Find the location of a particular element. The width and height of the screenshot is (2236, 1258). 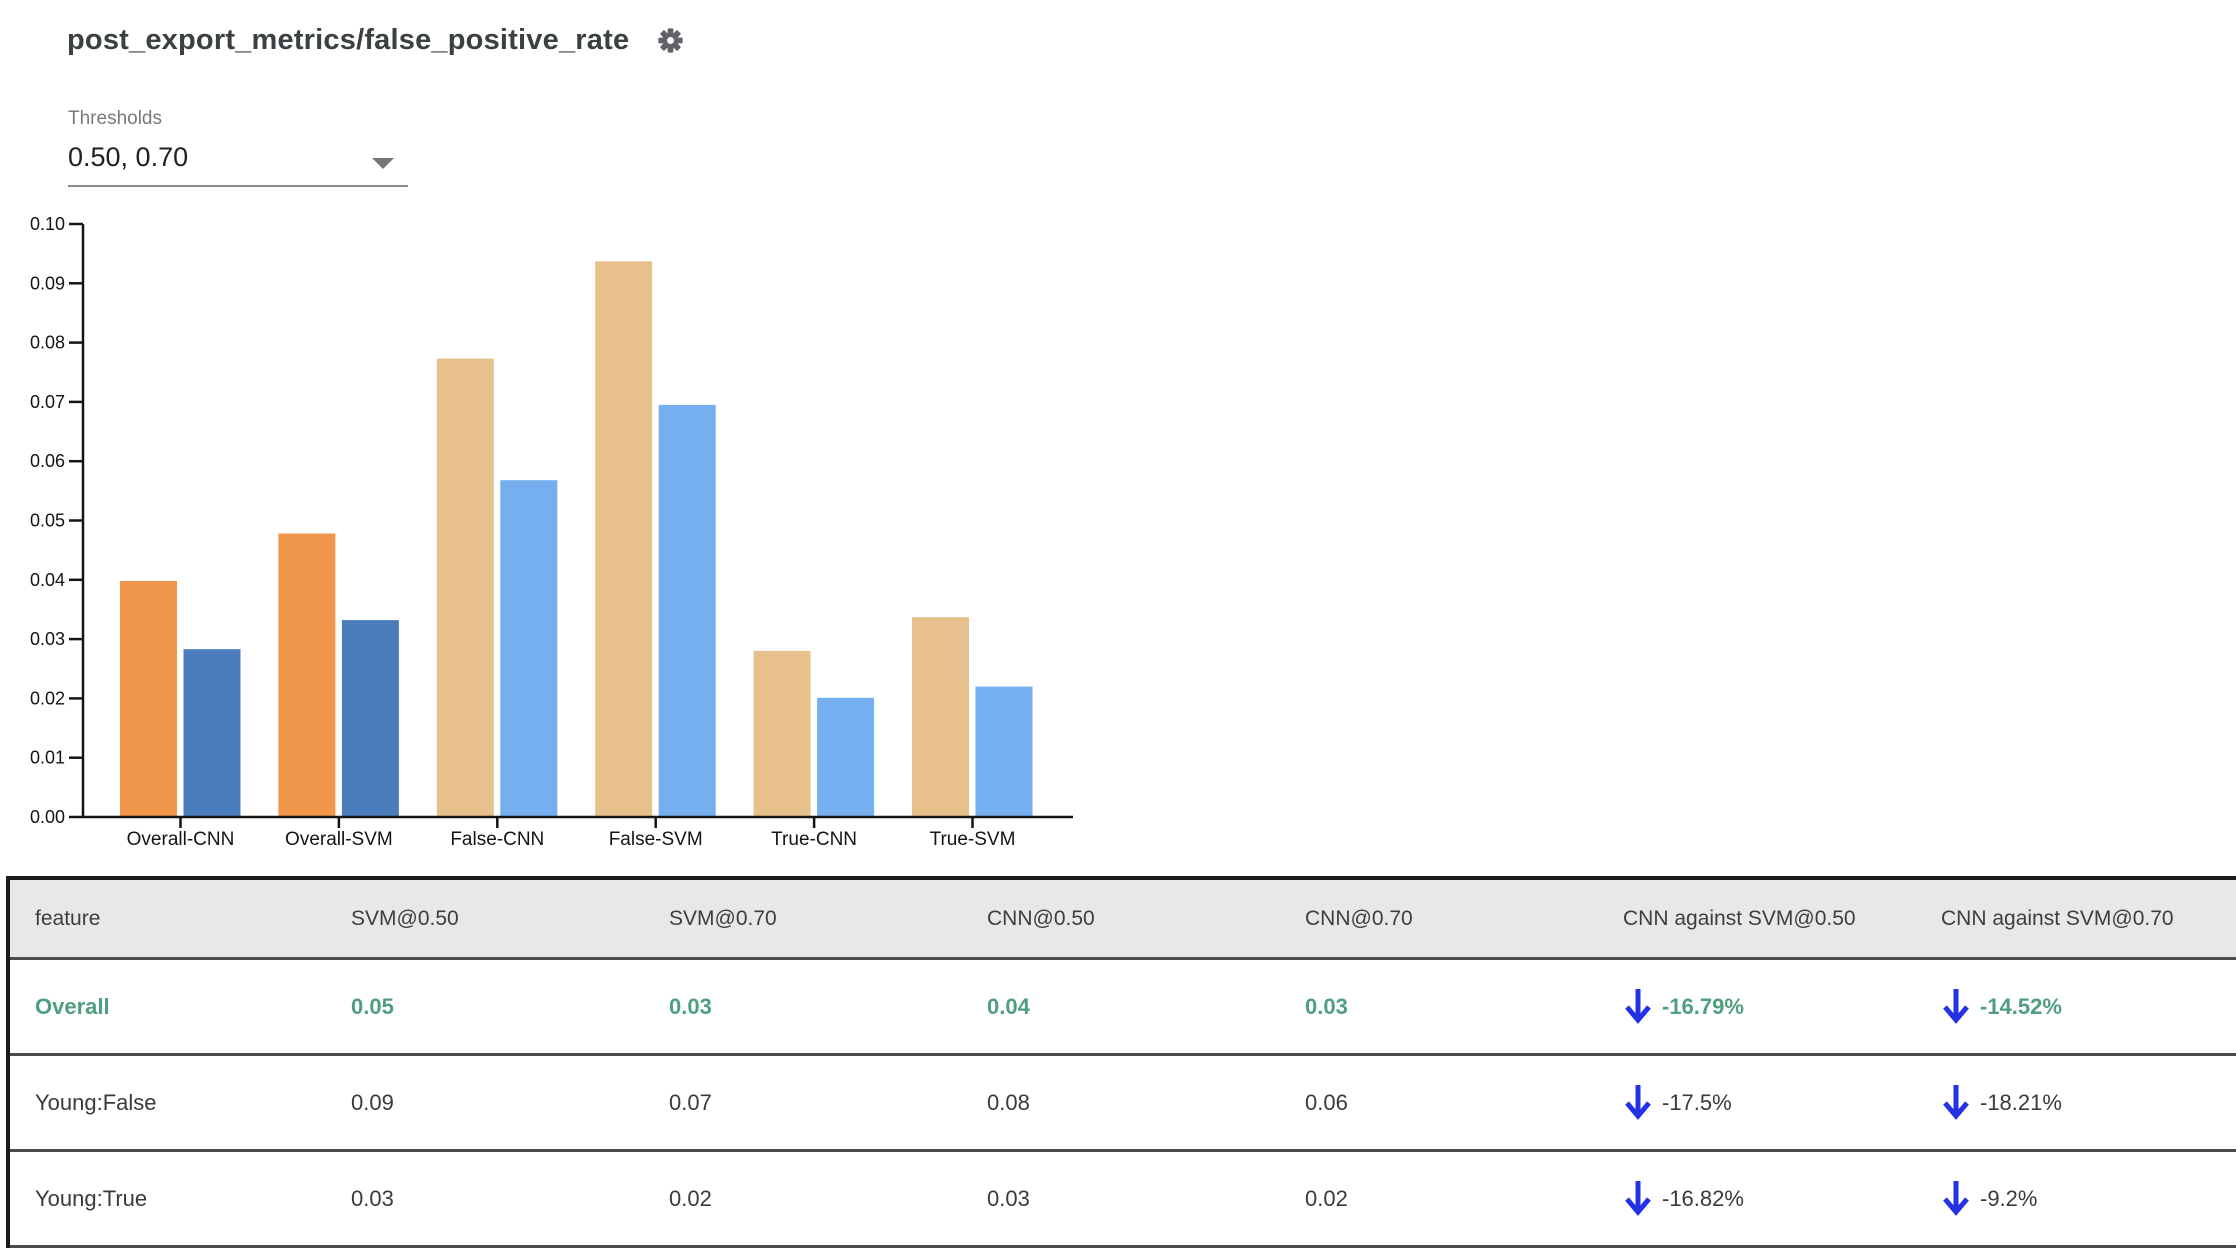

thresholds-label: Thresholds is located at coordinates (115, 118).